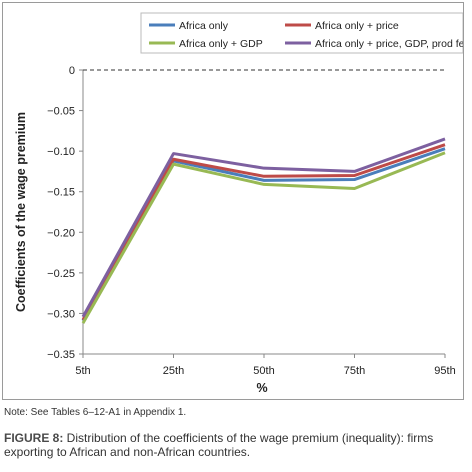 The width and height of the screenshot is (472, 472). Describe the element at coordinates (61, 233) in the screenshot. I see `y-tick-label: −0.20` at that location.